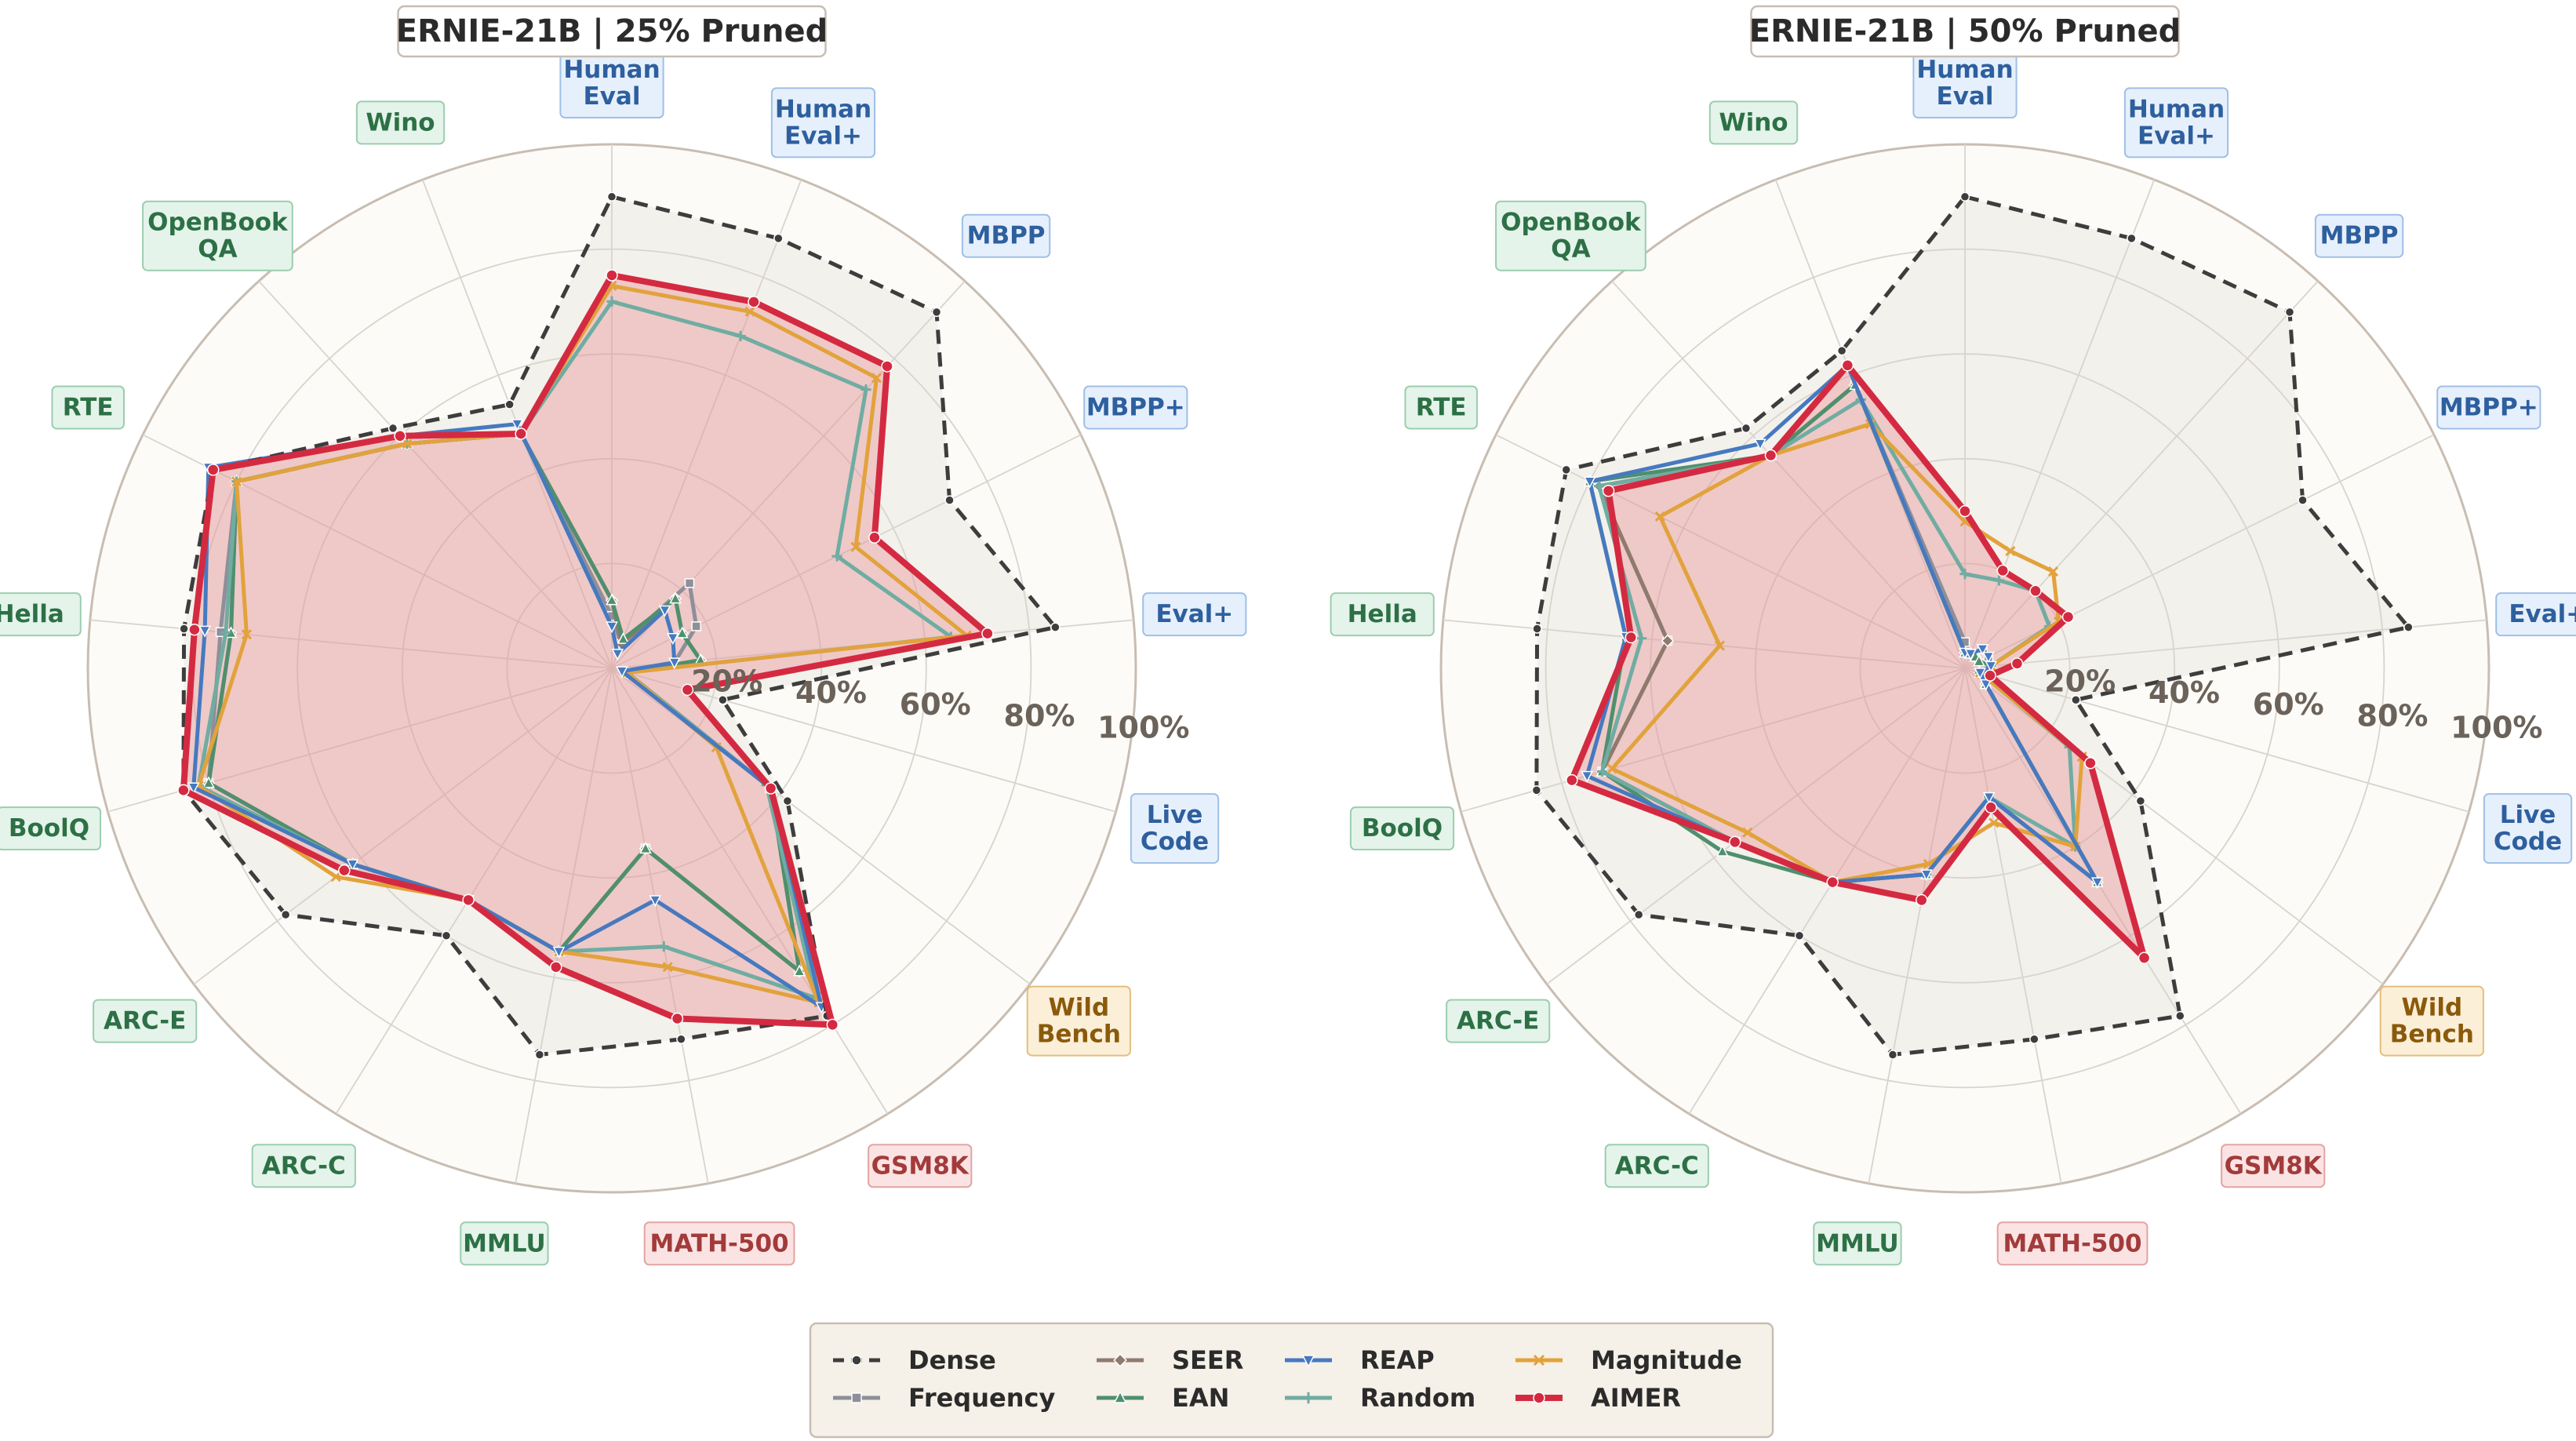  Describe the element at coordinates (335, 877) in the screenshot. I see `point-magnitude-arc-e` at that location.